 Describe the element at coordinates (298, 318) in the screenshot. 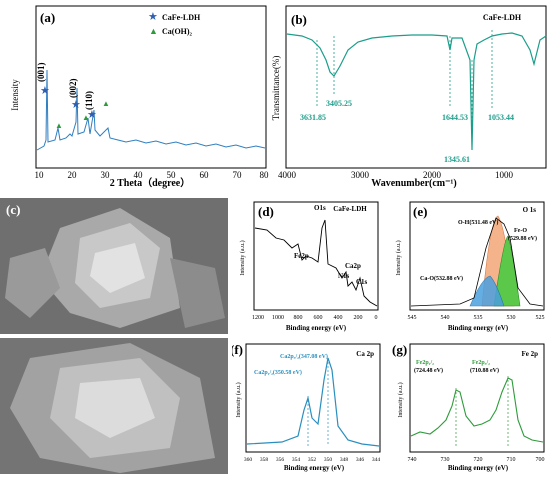

I see `tick-label: 800` at that location.